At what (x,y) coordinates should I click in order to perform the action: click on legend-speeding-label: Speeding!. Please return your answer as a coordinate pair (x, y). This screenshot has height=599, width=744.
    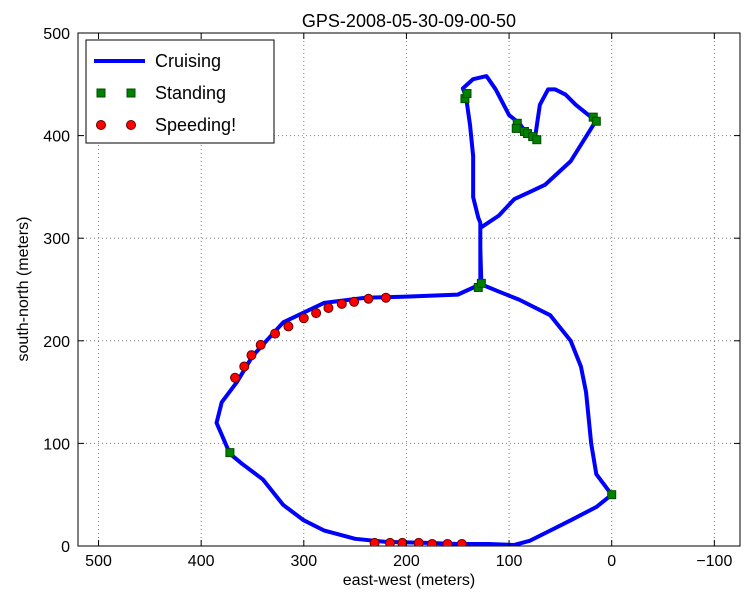
    Looking at the image, I should click on (195, 125).